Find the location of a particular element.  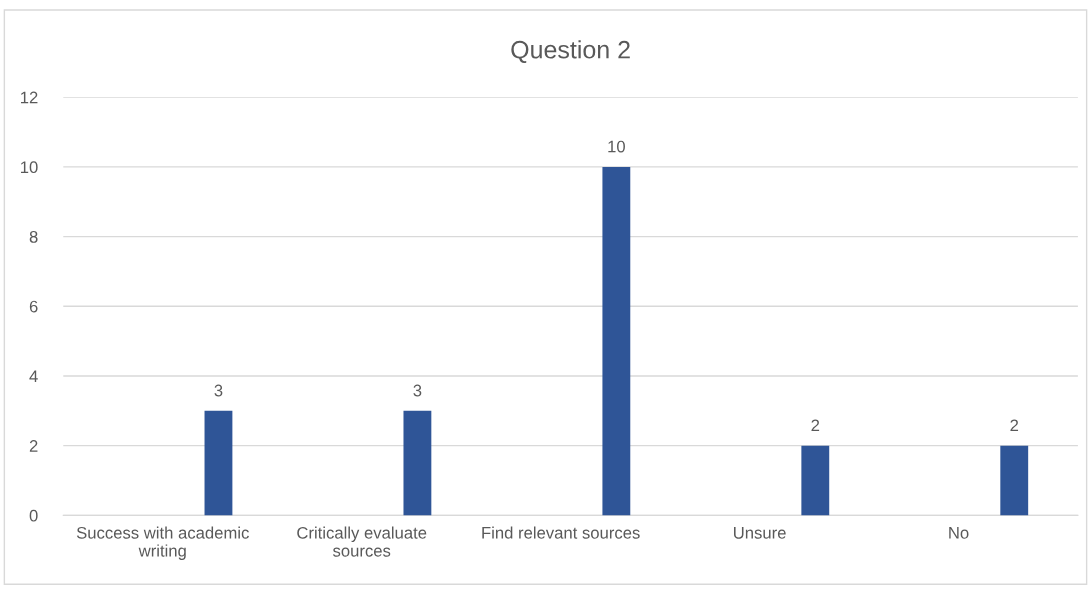

y-tick-label: 2 is located at coordinates (33, 446).